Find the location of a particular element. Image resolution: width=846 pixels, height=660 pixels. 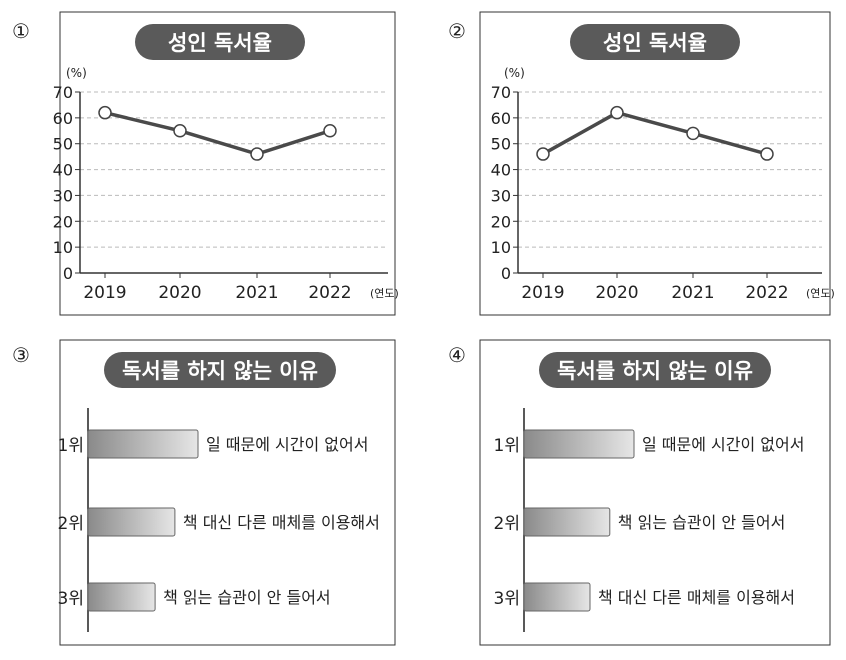

option-number-3: ③ is located at coordinates (21, 355).